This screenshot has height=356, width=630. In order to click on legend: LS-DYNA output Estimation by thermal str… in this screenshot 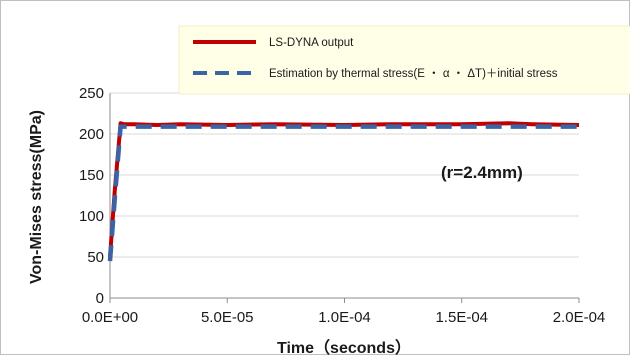, I will do `click(404, 60)`.